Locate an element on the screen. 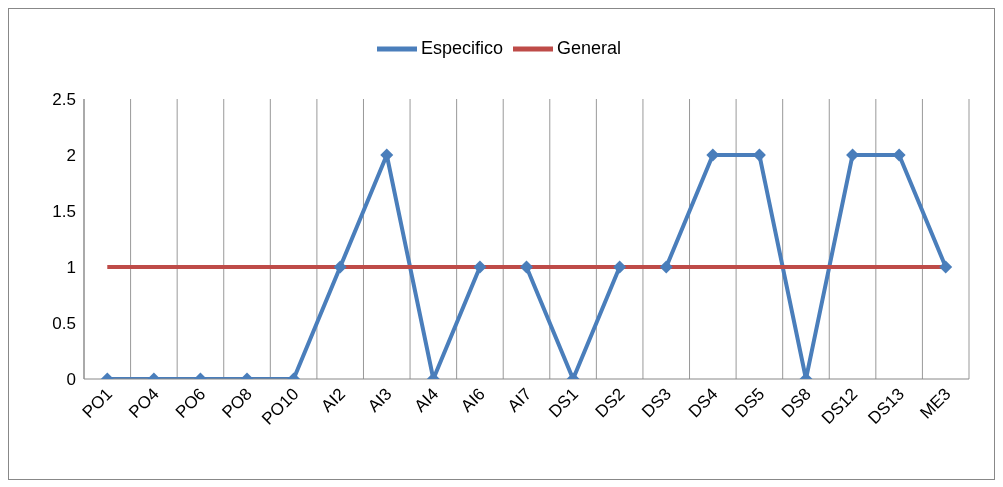  x-tick-label: AI7 is located at coordinates (519, 400).